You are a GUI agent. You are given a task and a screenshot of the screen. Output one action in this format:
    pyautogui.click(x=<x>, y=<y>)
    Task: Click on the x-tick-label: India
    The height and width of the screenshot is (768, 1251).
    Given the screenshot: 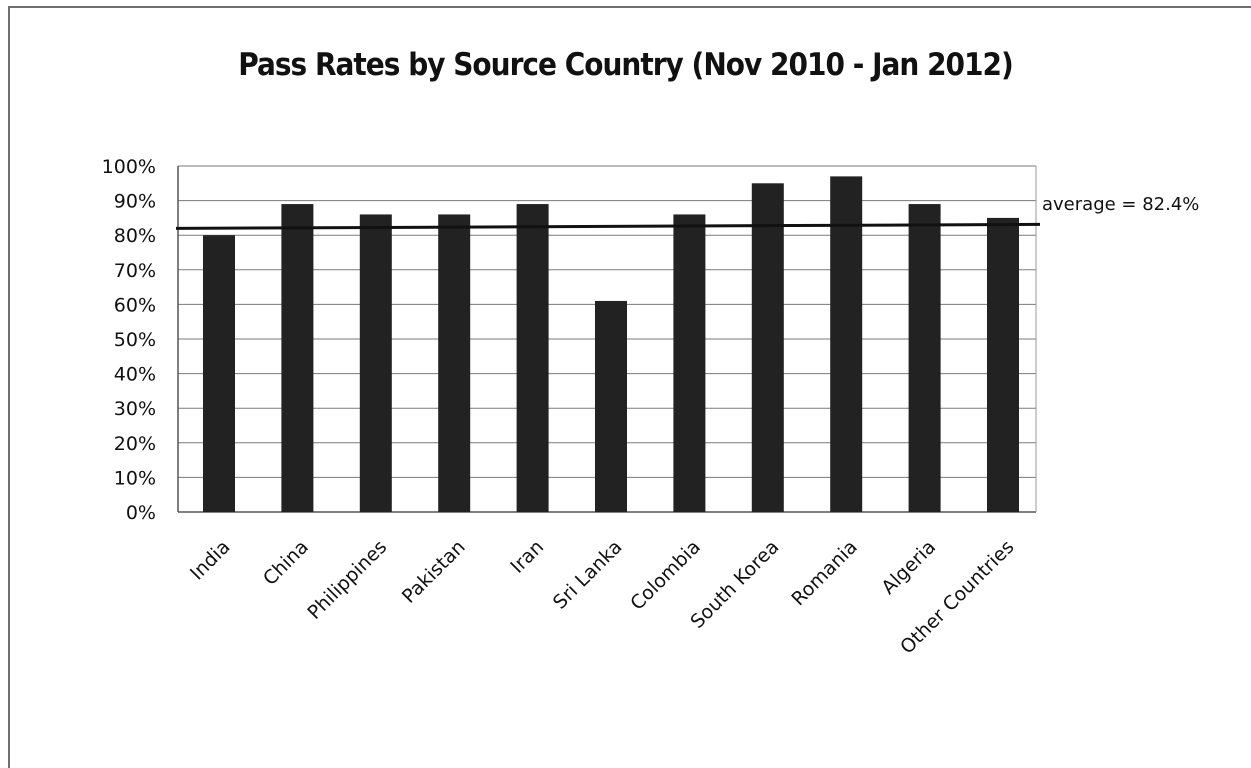 What is the action you would take?
    pyautogui.click(x=210, y=560)
    